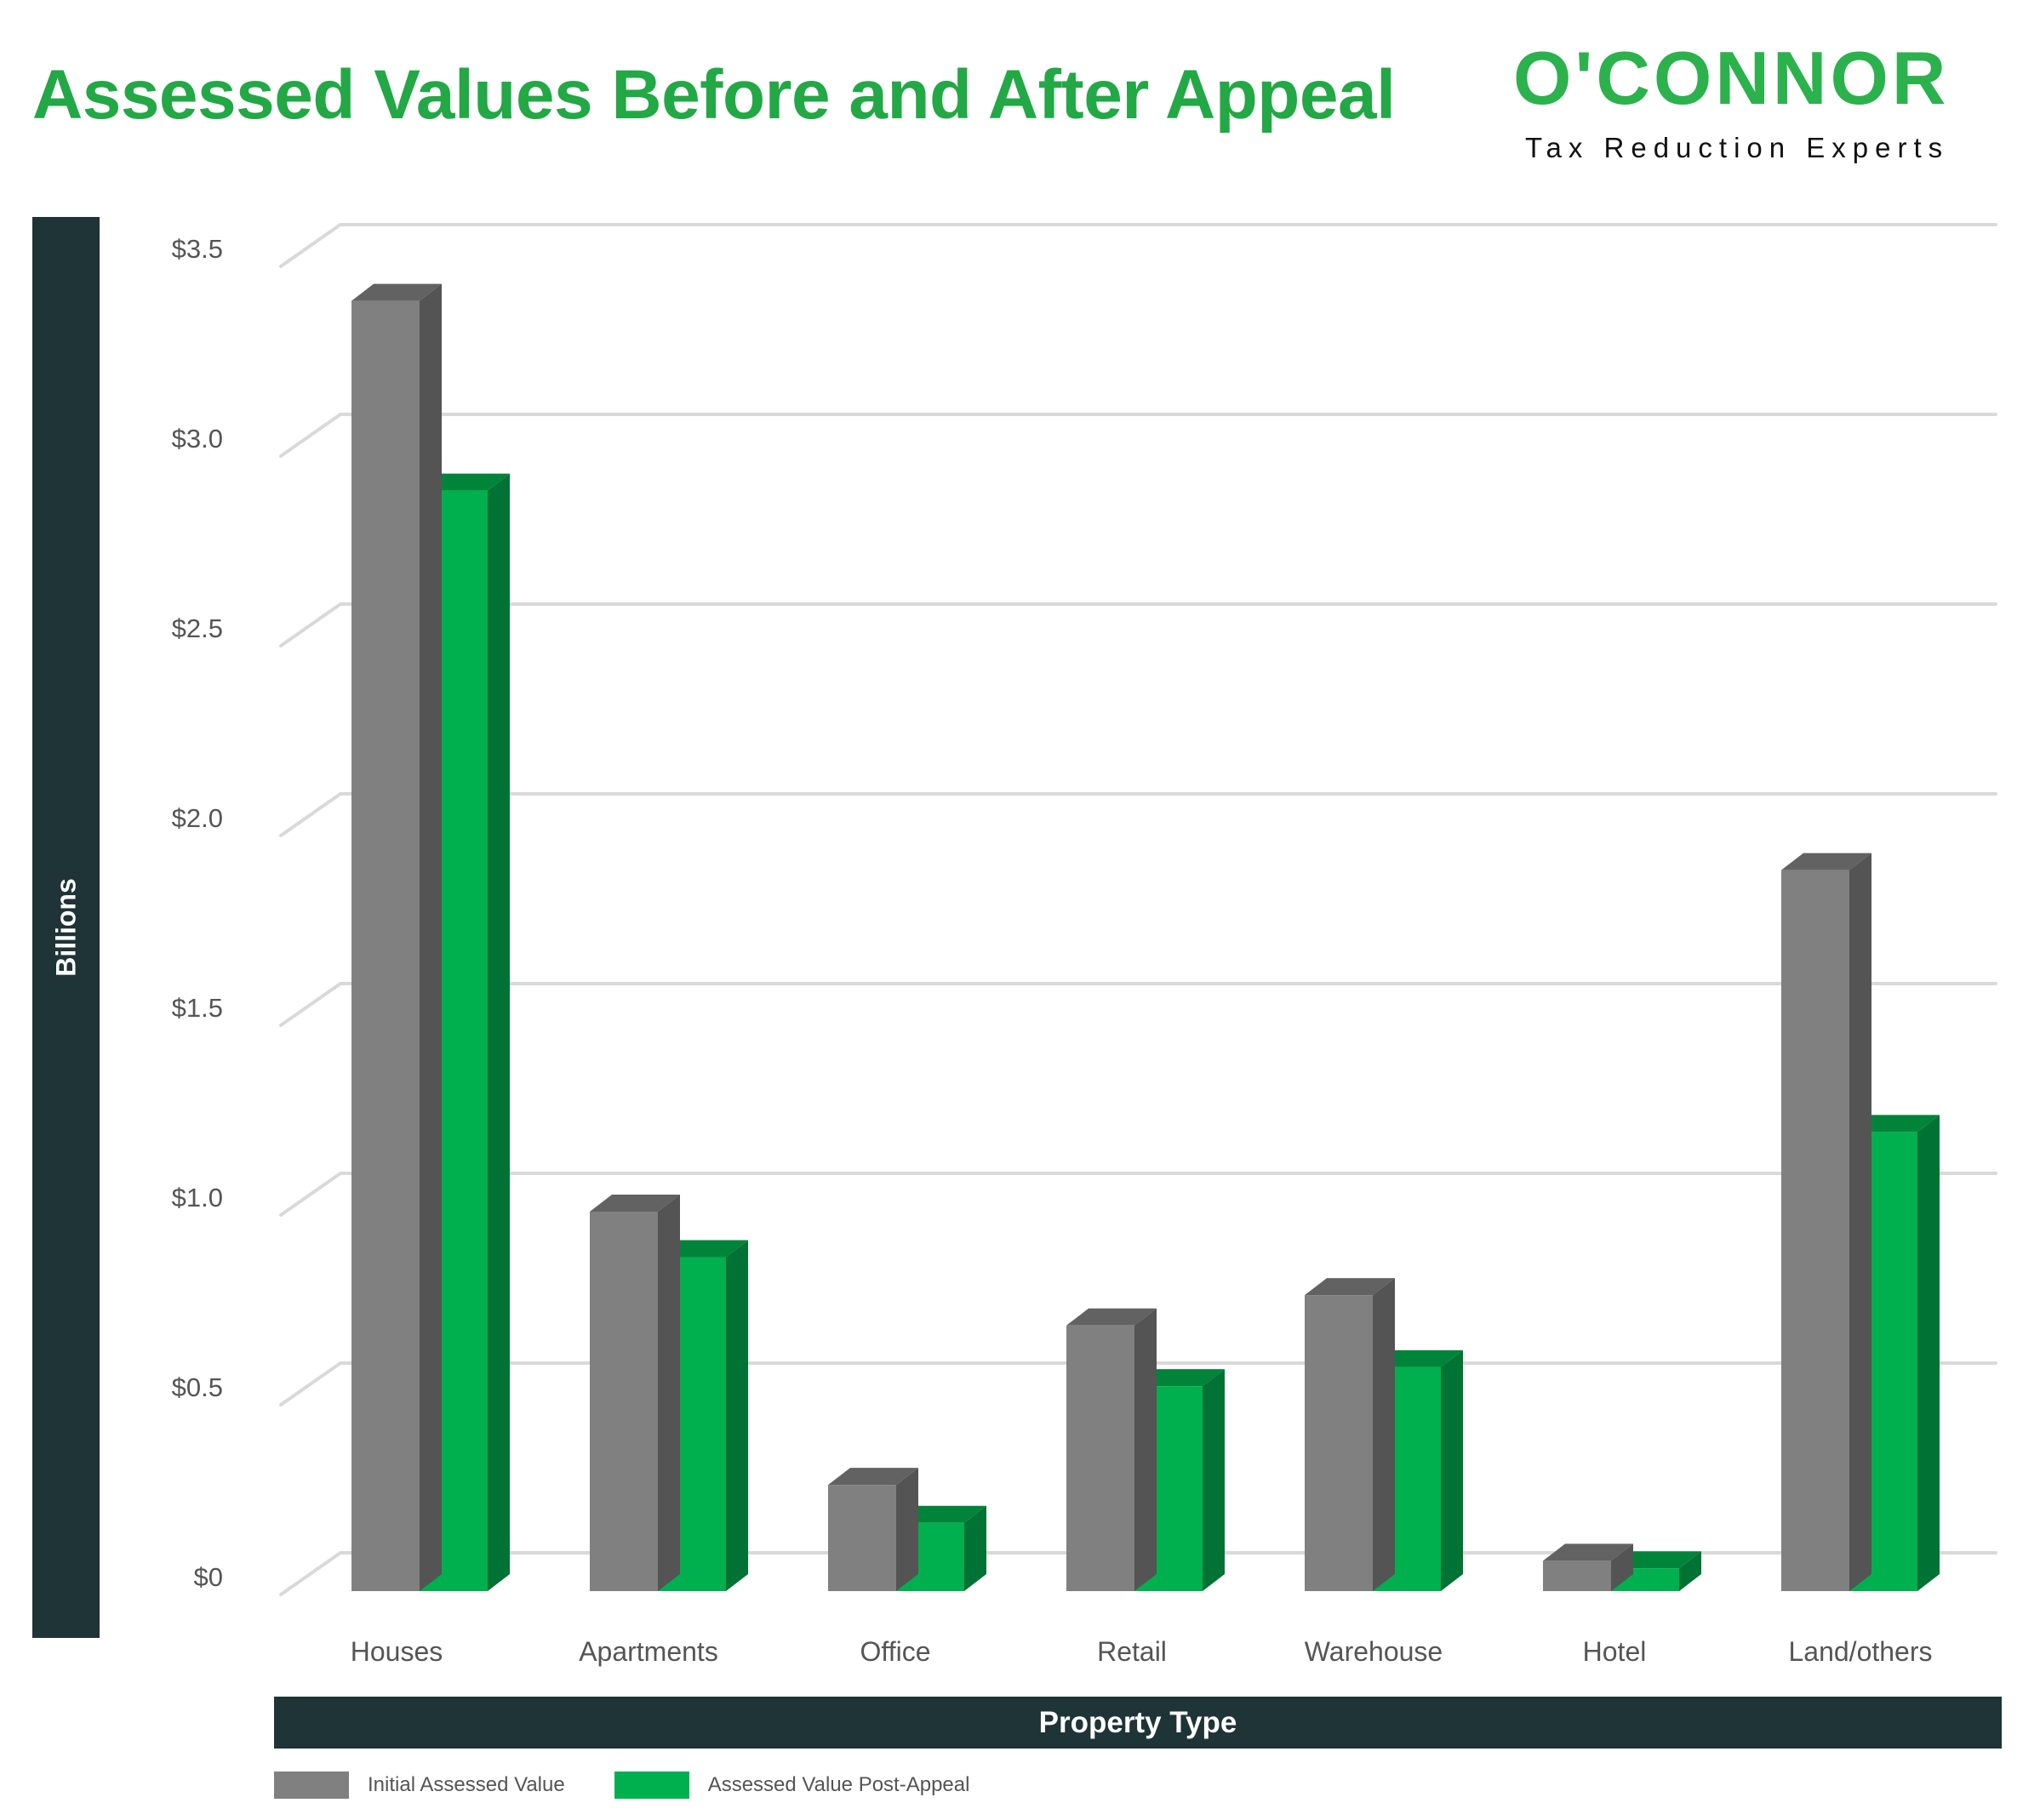 This screenshot has height=1820, width=2040. Describe the element at coordinates (197, 439) in the screenshot. I see `y-tick-label: $3.0` at that location.